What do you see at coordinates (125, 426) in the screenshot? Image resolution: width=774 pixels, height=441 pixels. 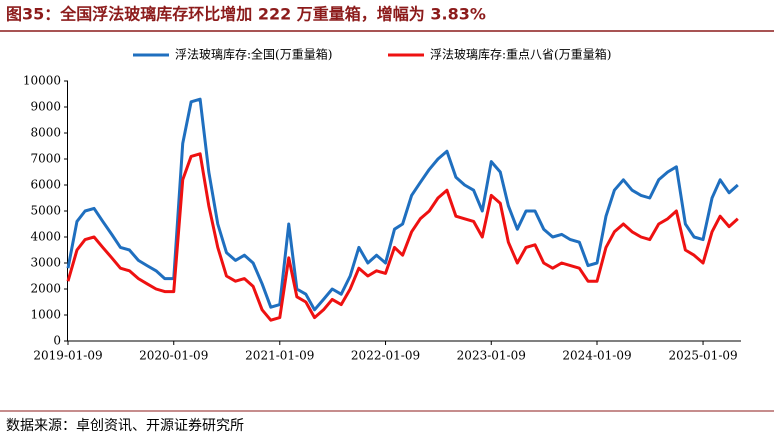 I see `source: 数据来源：卓创资讯、开源证券研究所` at bounding box center [125, 426].